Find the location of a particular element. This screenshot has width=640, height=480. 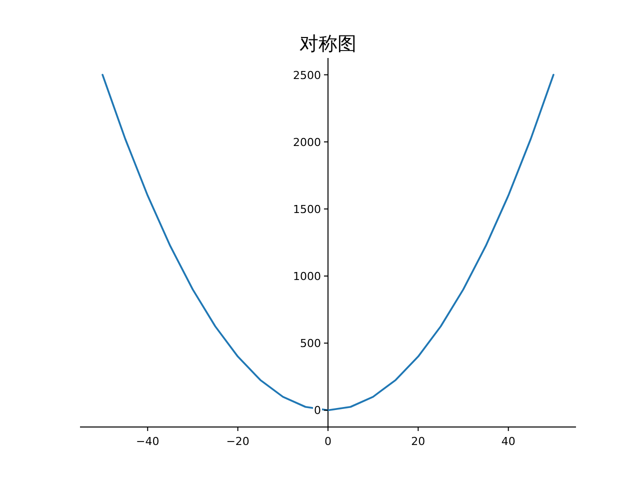

y-tick-label: 1000 is located at coordinates (307, 277).